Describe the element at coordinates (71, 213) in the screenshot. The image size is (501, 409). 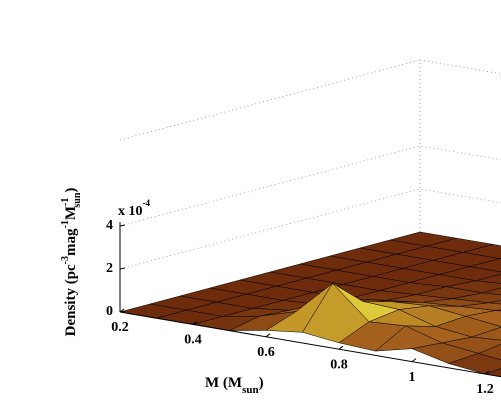
I see `z-label-part: M` at that location.